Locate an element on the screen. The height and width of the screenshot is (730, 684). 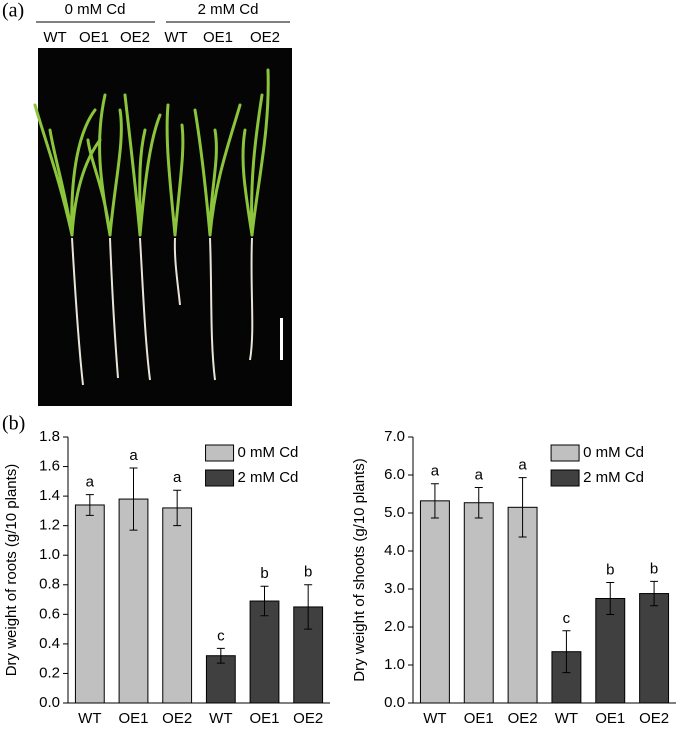
y-axis-label: Dry weight of roots (g/10 plants) is located at coordinates (11, 570).